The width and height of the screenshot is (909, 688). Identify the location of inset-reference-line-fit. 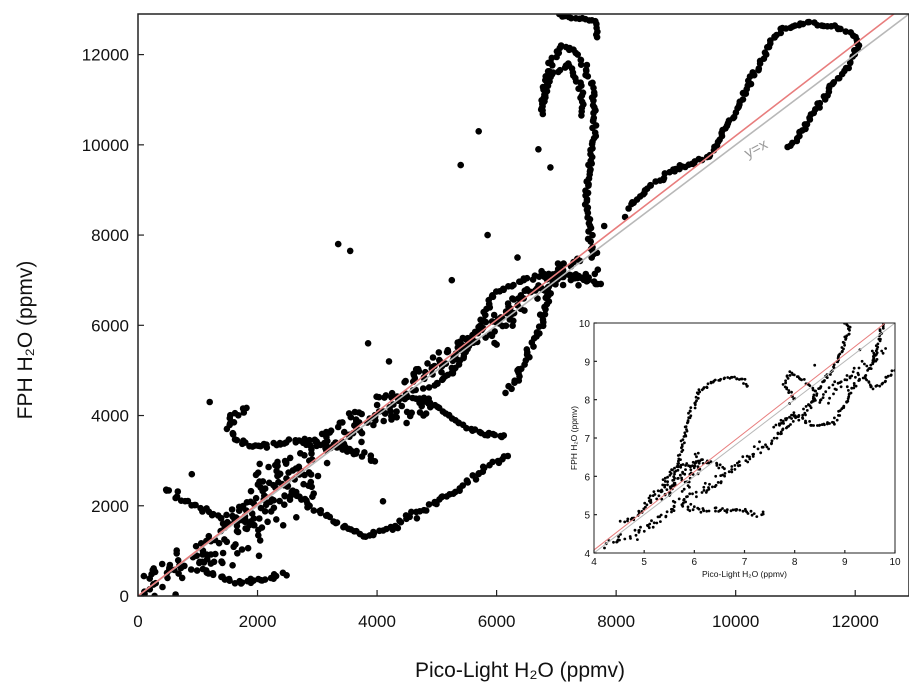
(744, 438).